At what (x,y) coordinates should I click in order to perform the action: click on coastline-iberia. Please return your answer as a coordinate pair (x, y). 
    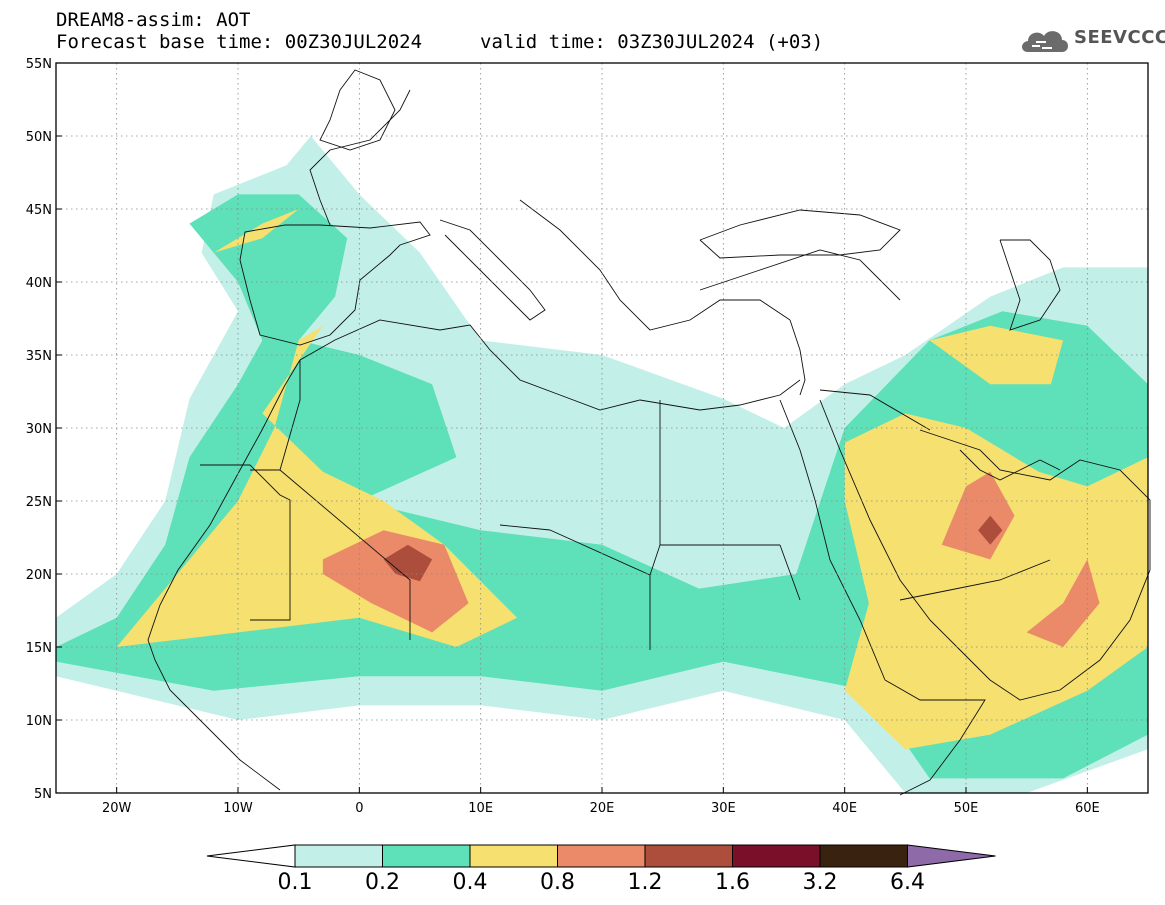
    Looking at the image, I should click on (335, 283).